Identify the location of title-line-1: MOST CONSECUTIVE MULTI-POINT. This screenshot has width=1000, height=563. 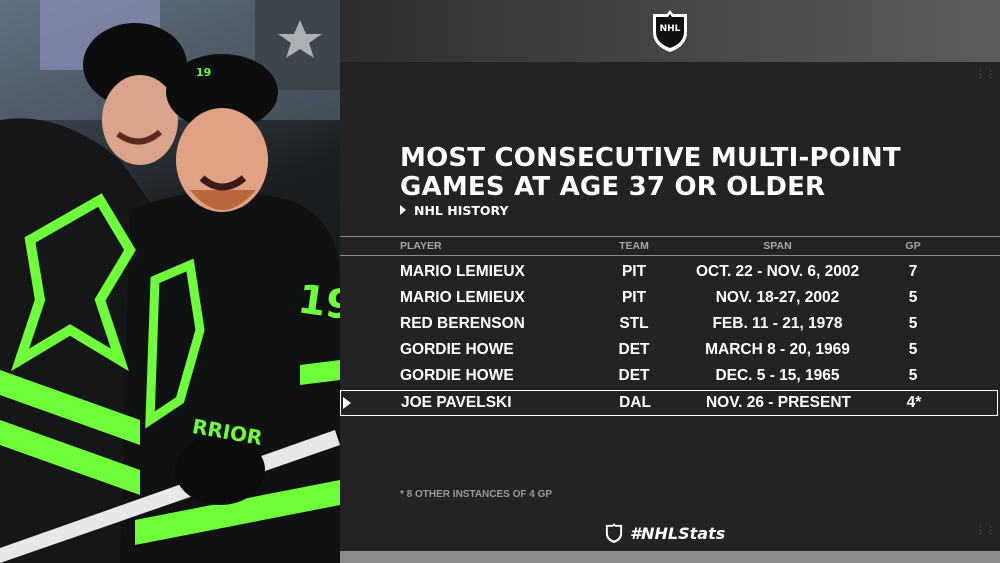
(650, 158).